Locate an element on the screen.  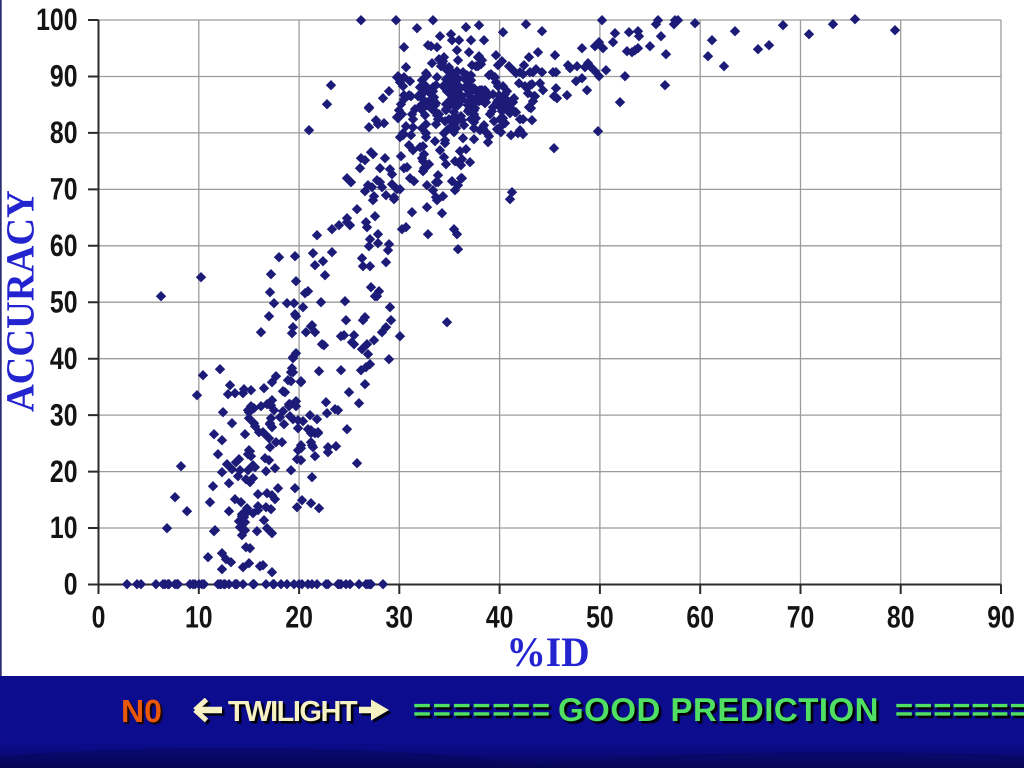
svg-text: 100 is located at coordinates (56, 19).